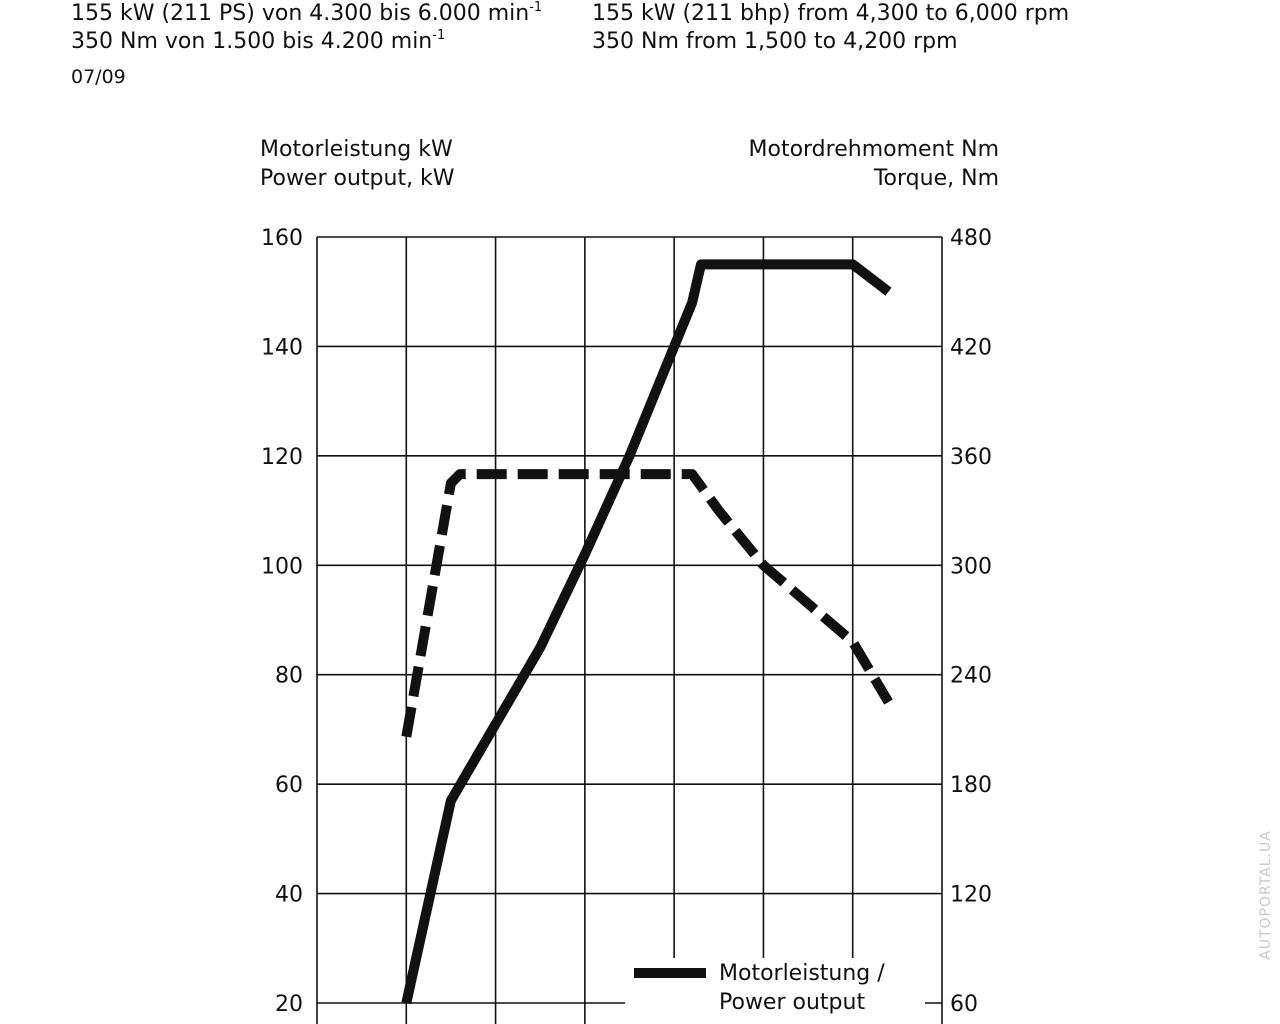 Image resolution: width=1280 pixels, height=1024 pixels. I want to click on legend-label-line2: Power output, so click(792, 1002).